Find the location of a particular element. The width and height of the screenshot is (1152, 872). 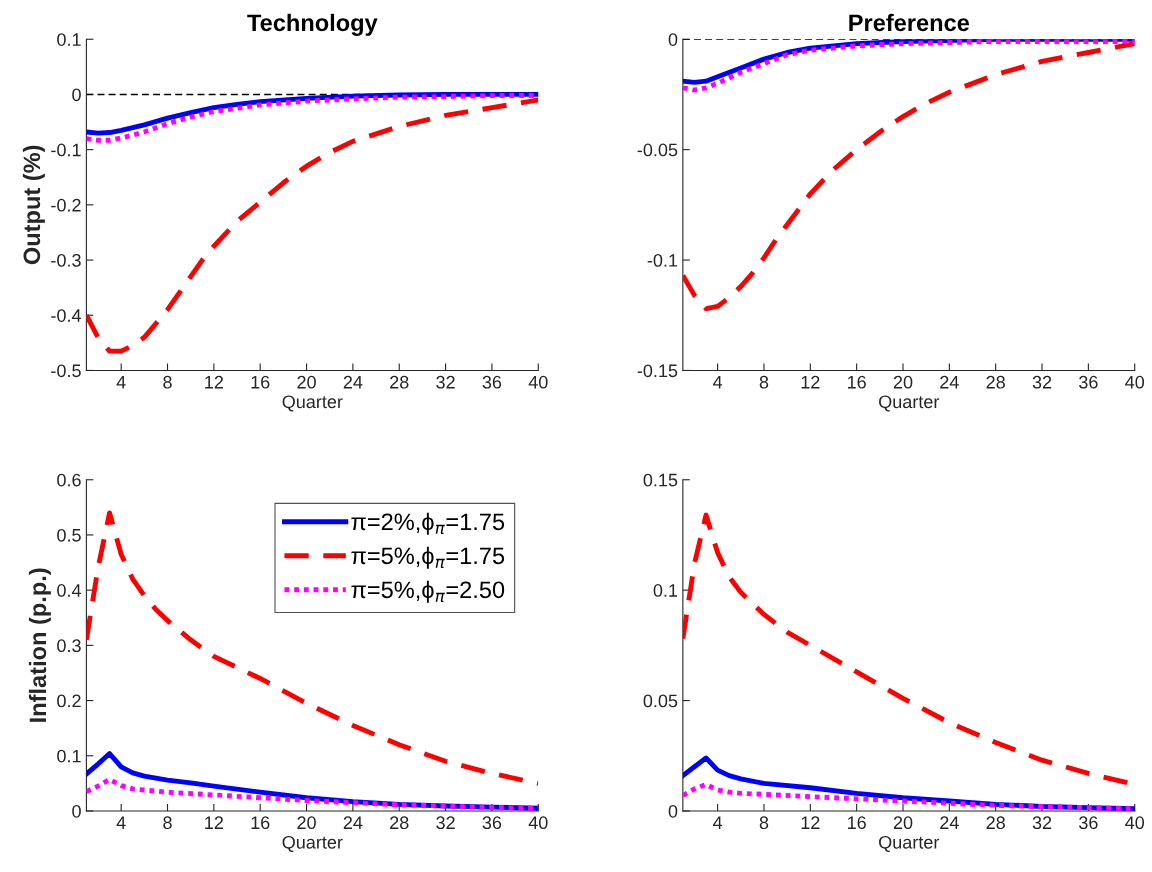

y-axis-title: Output (%) is located at coordinates (33, 205).